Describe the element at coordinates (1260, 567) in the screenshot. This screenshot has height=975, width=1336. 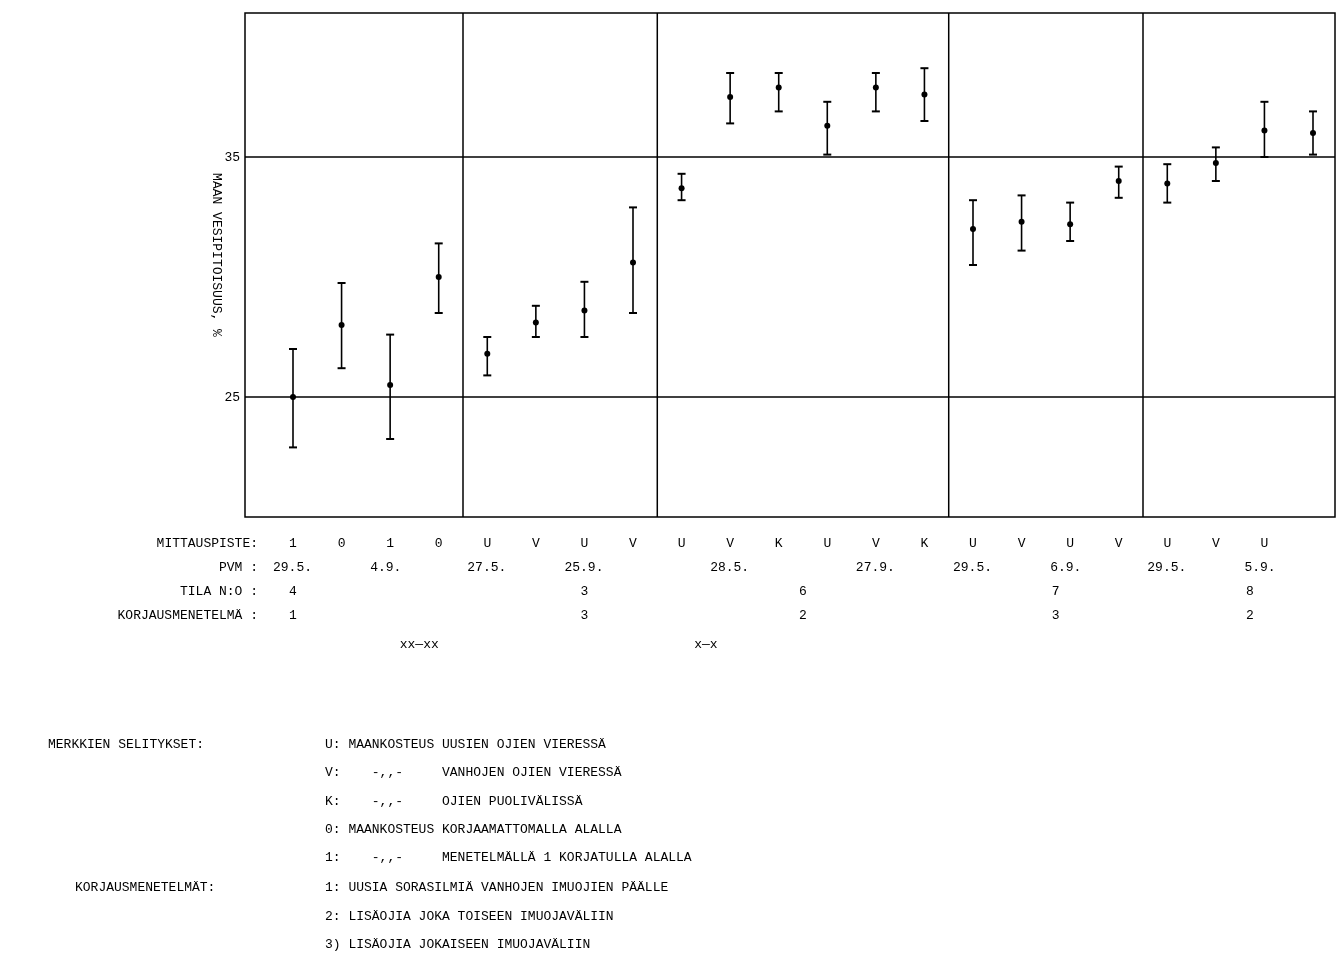
I see `text: 5.9.` at that location.